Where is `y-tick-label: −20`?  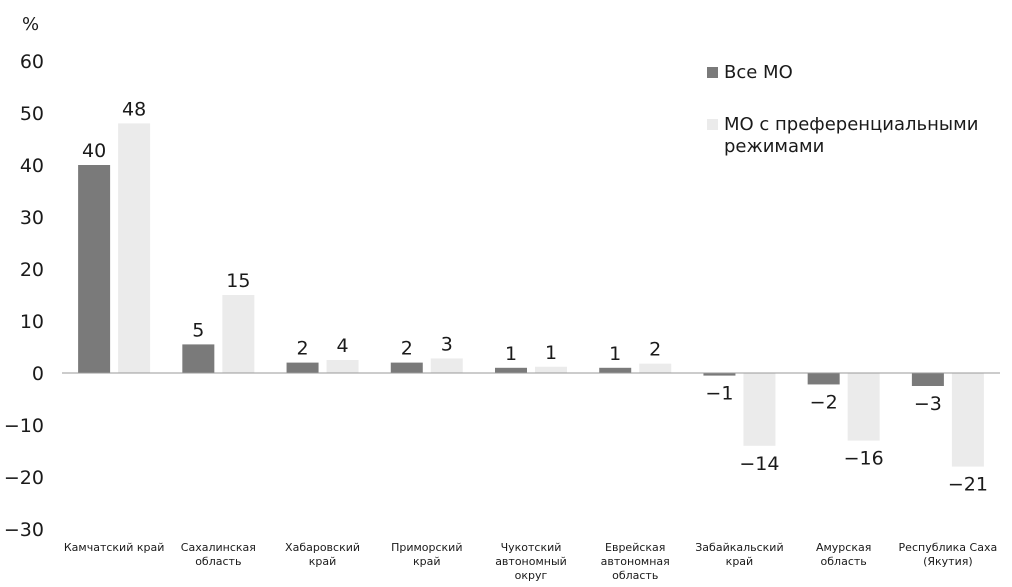
y-tick-label: −20 is located at coordinates (24, 478).